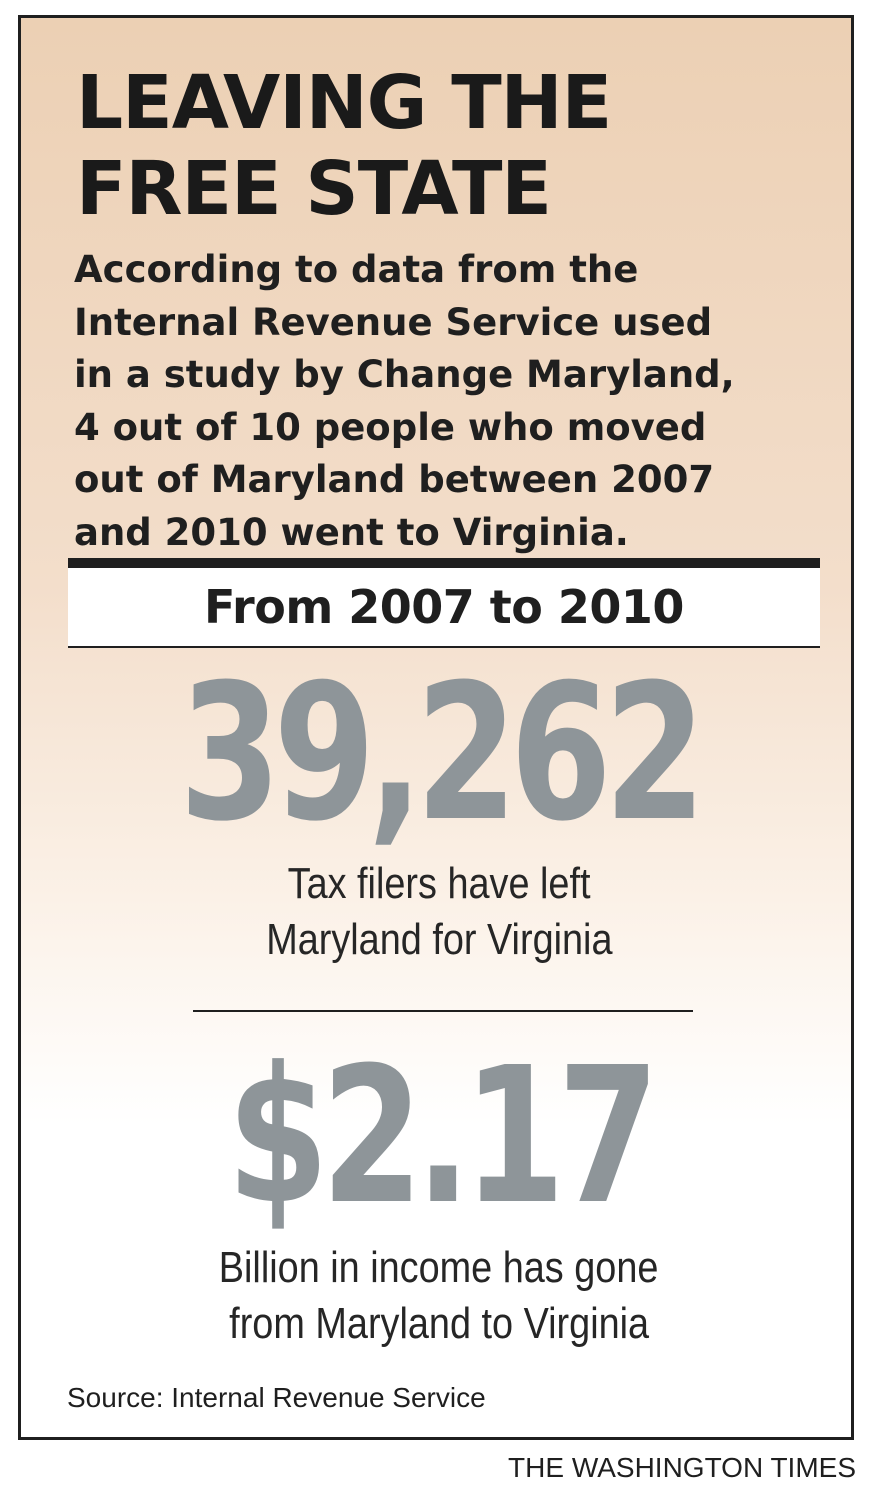 The width and height of the screenshot is (878, 1511). Describe the element at coordinates (393, 322) in the screenshot. I see `intro-line-2: Internal Revenue Service used` at that location.